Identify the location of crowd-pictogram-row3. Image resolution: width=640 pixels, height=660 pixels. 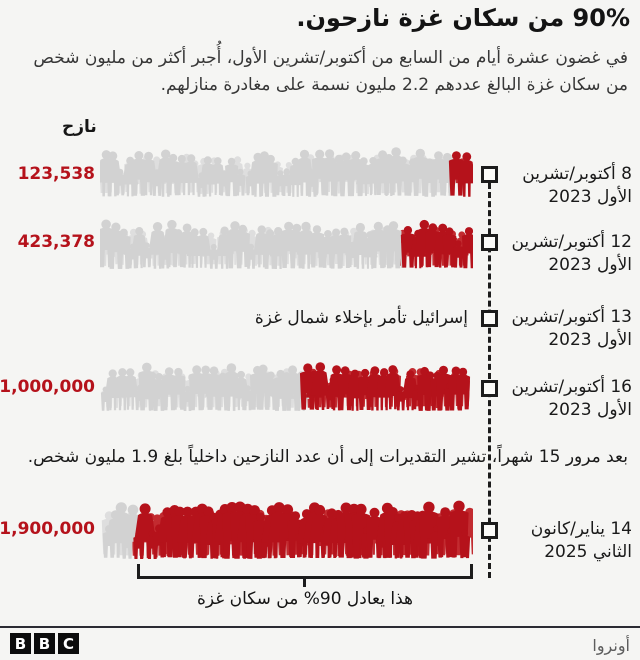
(285, 386).